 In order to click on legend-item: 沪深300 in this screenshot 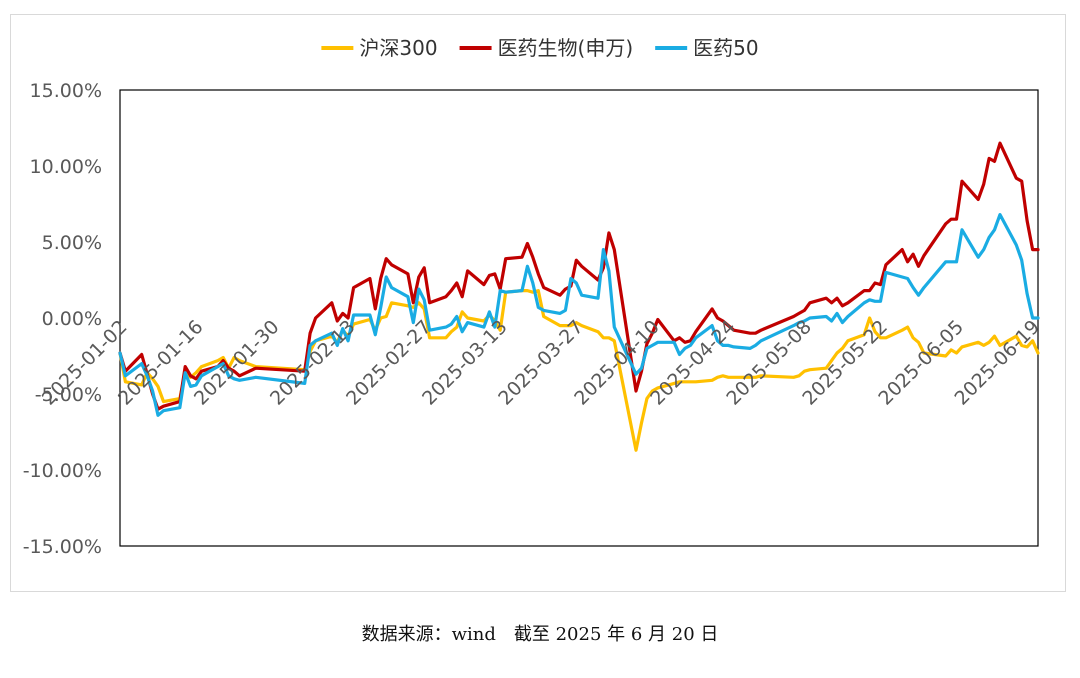, I will do `click(379, 48)`.